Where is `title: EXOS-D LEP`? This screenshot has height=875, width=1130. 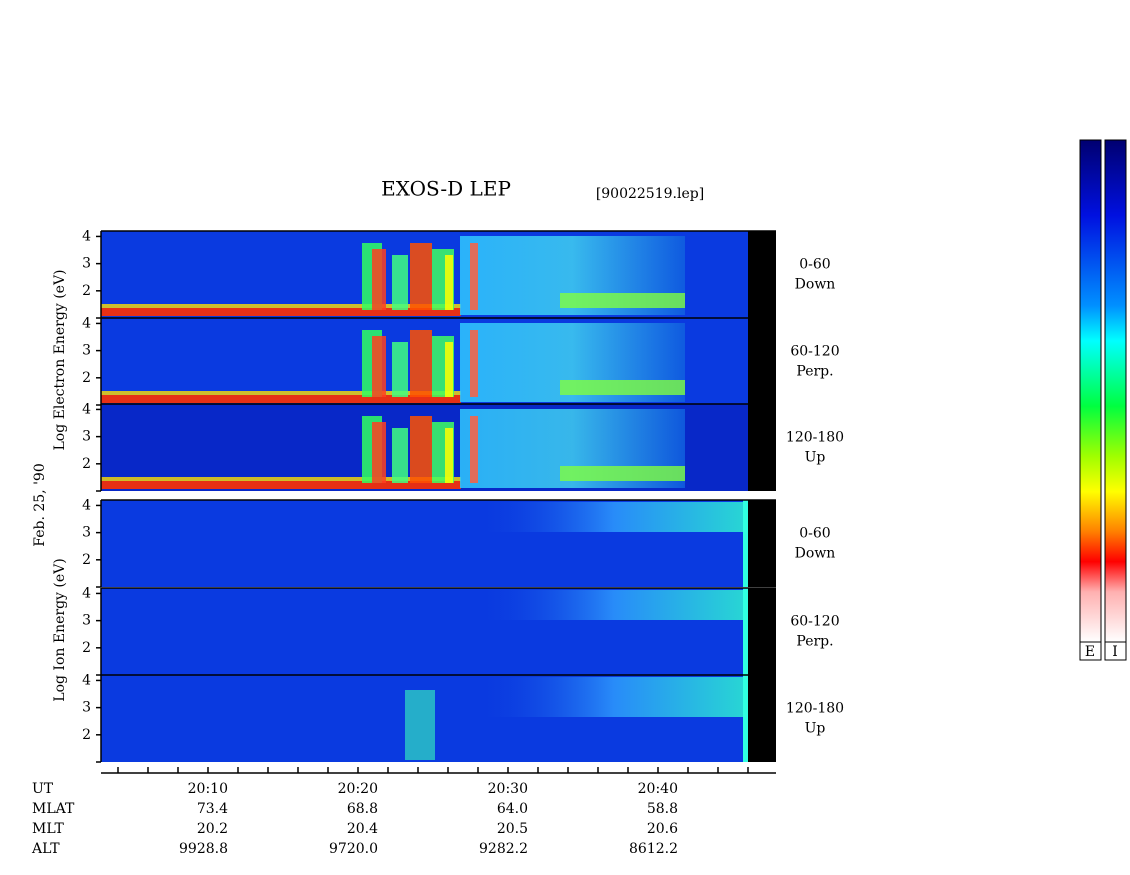
title: EXOS-D LEP is located at coordinates (446, 189).